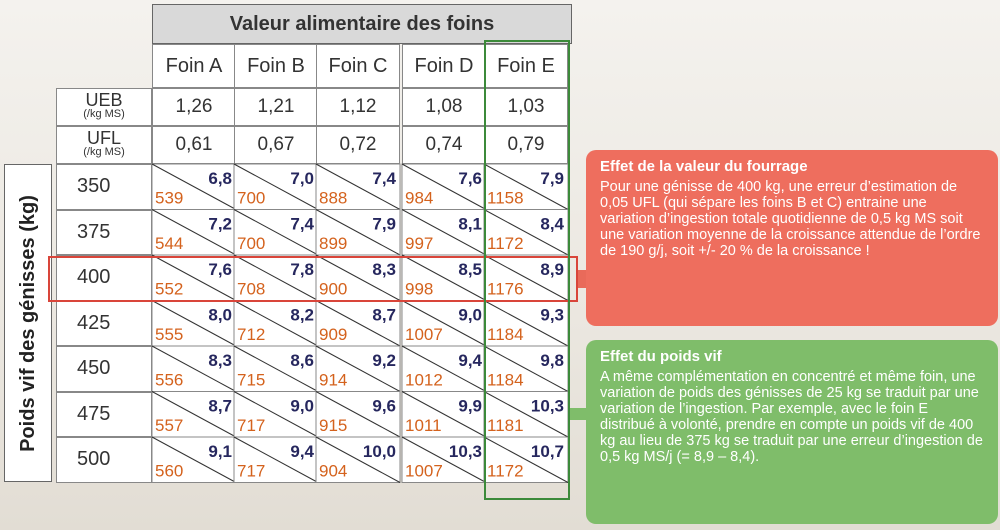 This screenshot has width=1000, height=530. I want to click on ingestion-value: 10,7, so click(547, 451).